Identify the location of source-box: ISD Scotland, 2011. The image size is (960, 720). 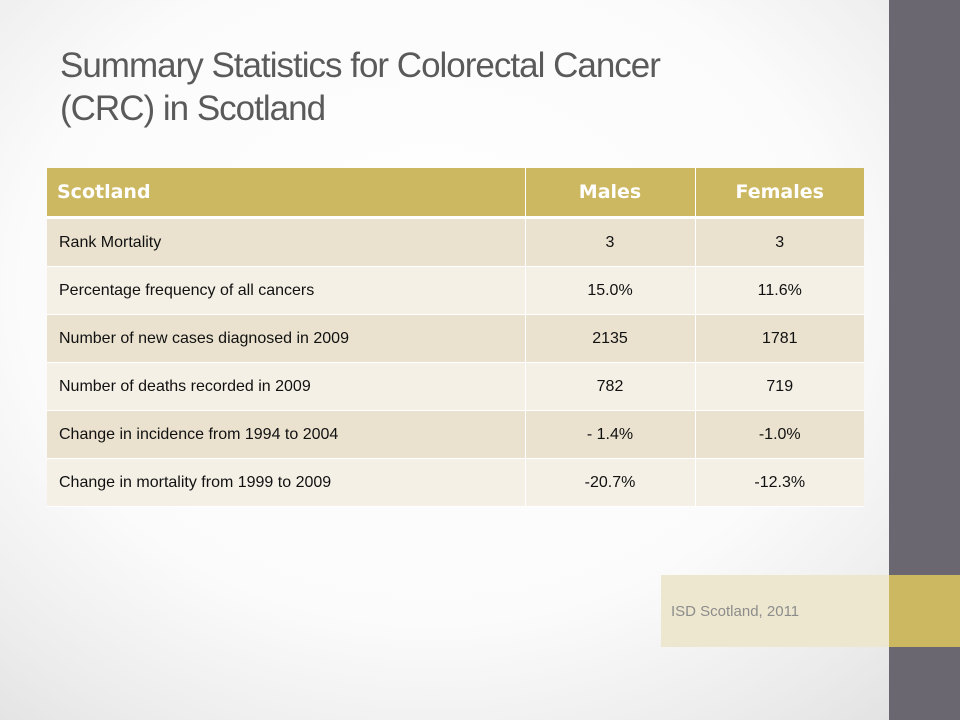
(775, 611).